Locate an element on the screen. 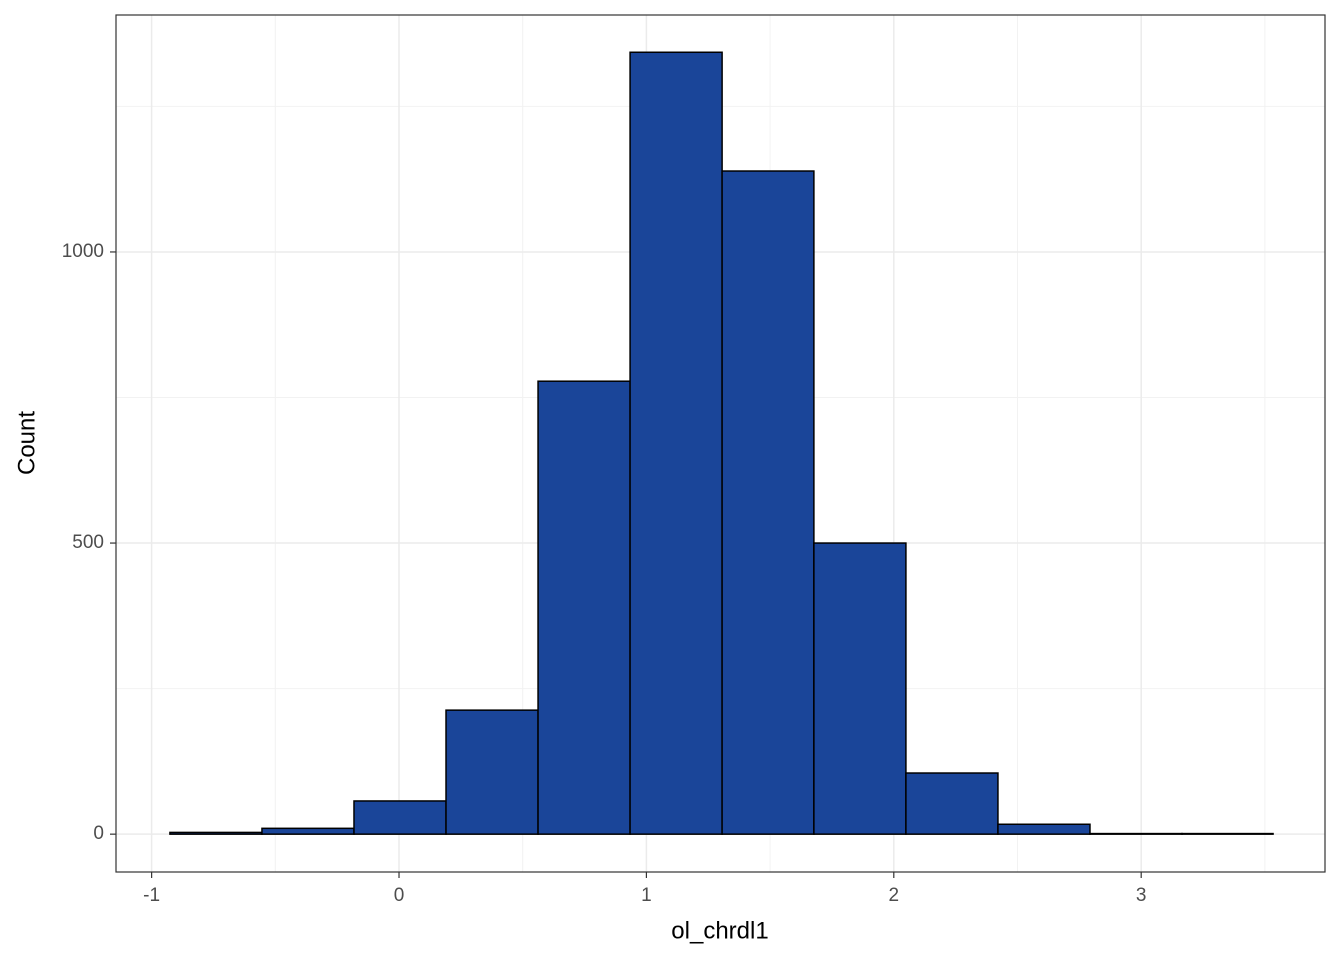  y-tick-label: 0 is located at coordinates (98, 833).